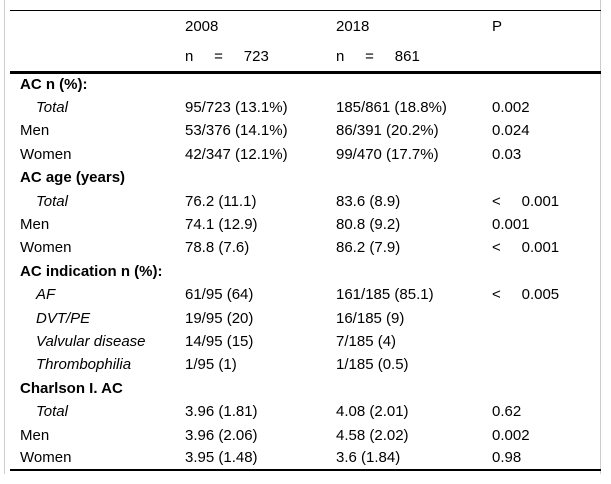  I want to click on row-label: DVT/PE, so click(63, 318).